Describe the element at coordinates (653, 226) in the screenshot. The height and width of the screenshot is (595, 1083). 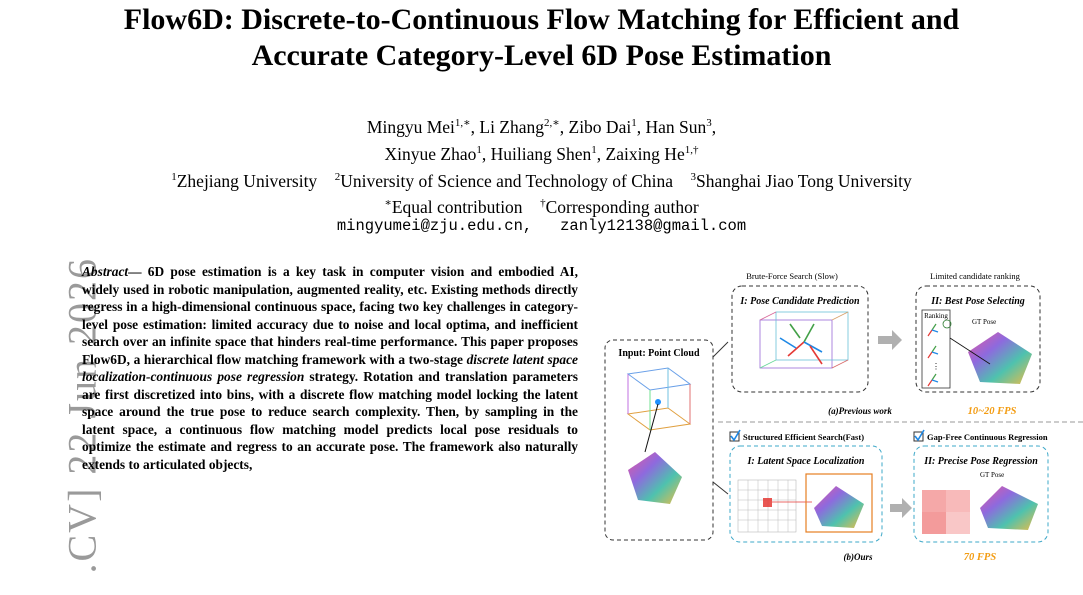
I see `email-2: zanly12138@gmail.com` at that location.